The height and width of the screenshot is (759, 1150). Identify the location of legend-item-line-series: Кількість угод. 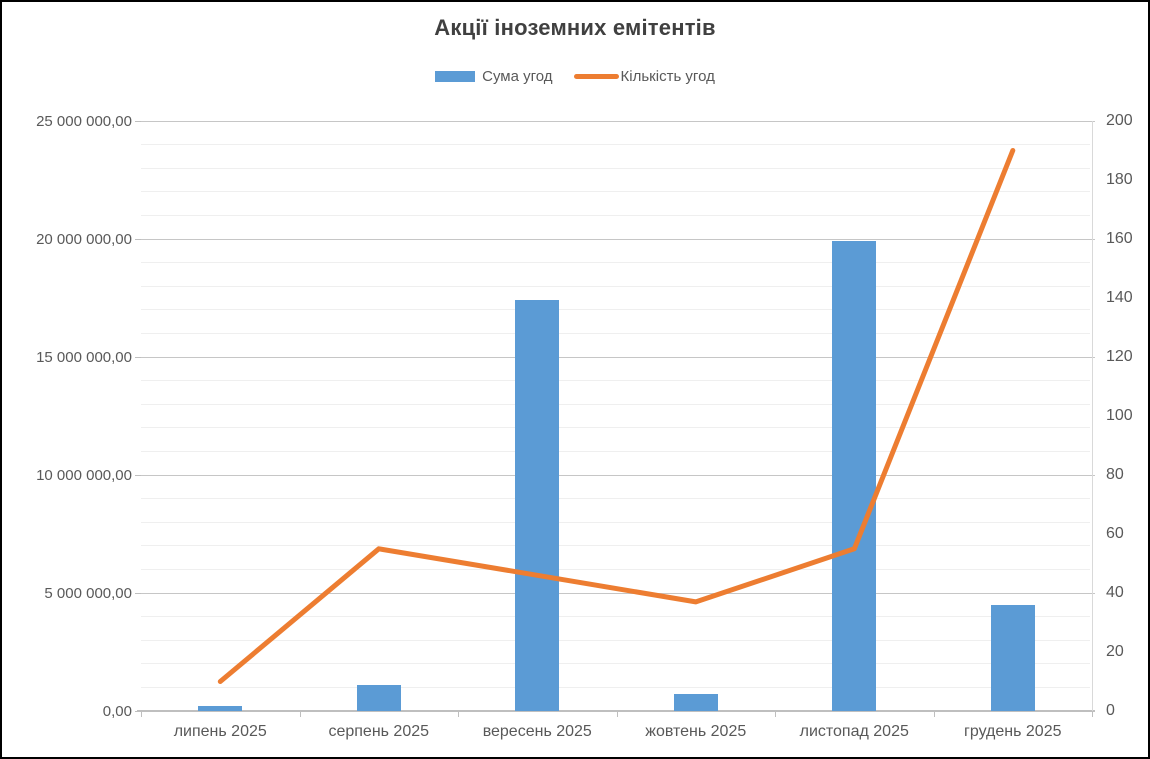
(644, 76).